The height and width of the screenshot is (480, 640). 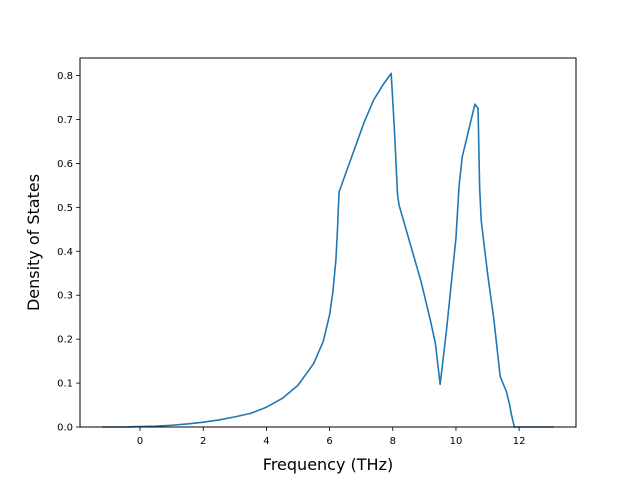 What do you see at coordinates (140, 441) in the screenshot?
I see `x-tick-label: 0` at bounding box center [140, 441].